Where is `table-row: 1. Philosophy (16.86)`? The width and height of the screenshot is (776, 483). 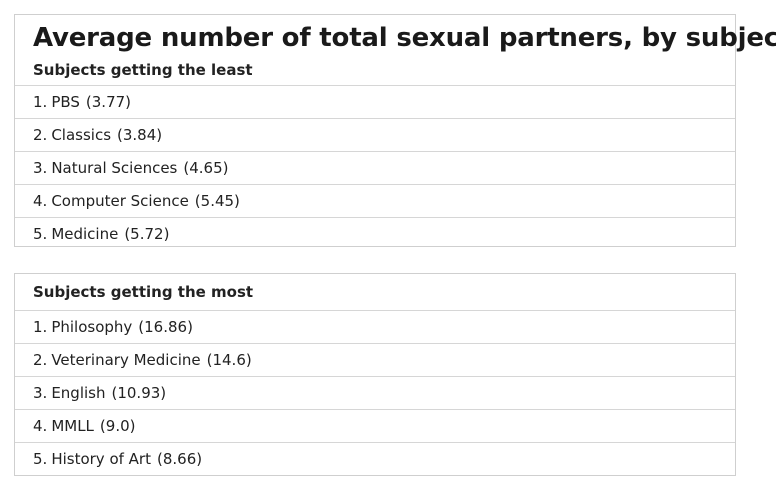
table-row: 1. Philosophy (16.86) is located at coordinates (375, 326).